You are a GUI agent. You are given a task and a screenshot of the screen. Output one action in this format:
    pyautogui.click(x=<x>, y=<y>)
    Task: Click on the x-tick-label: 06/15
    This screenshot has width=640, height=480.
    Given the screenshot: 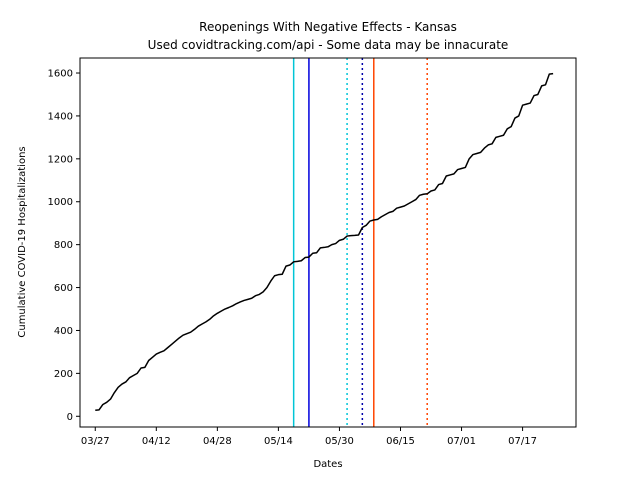 What is the action you would take?
    pyautogui.click(x=400, y=441)
    